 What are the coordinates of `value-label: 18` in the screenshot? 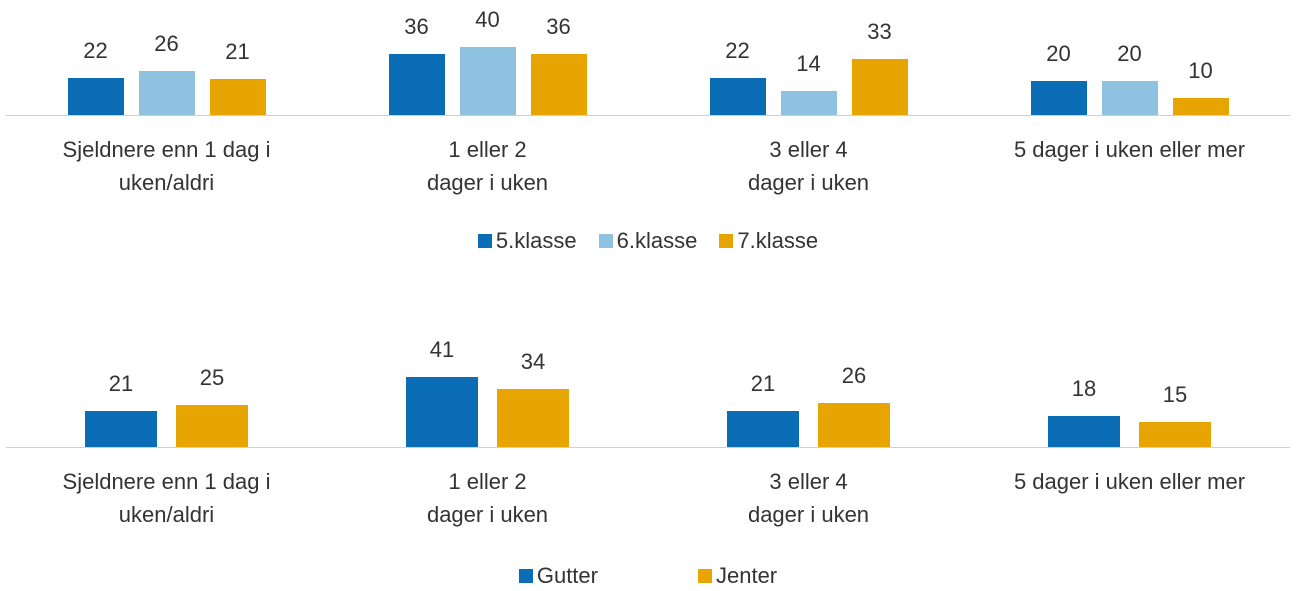 It's located at (1084, 389).